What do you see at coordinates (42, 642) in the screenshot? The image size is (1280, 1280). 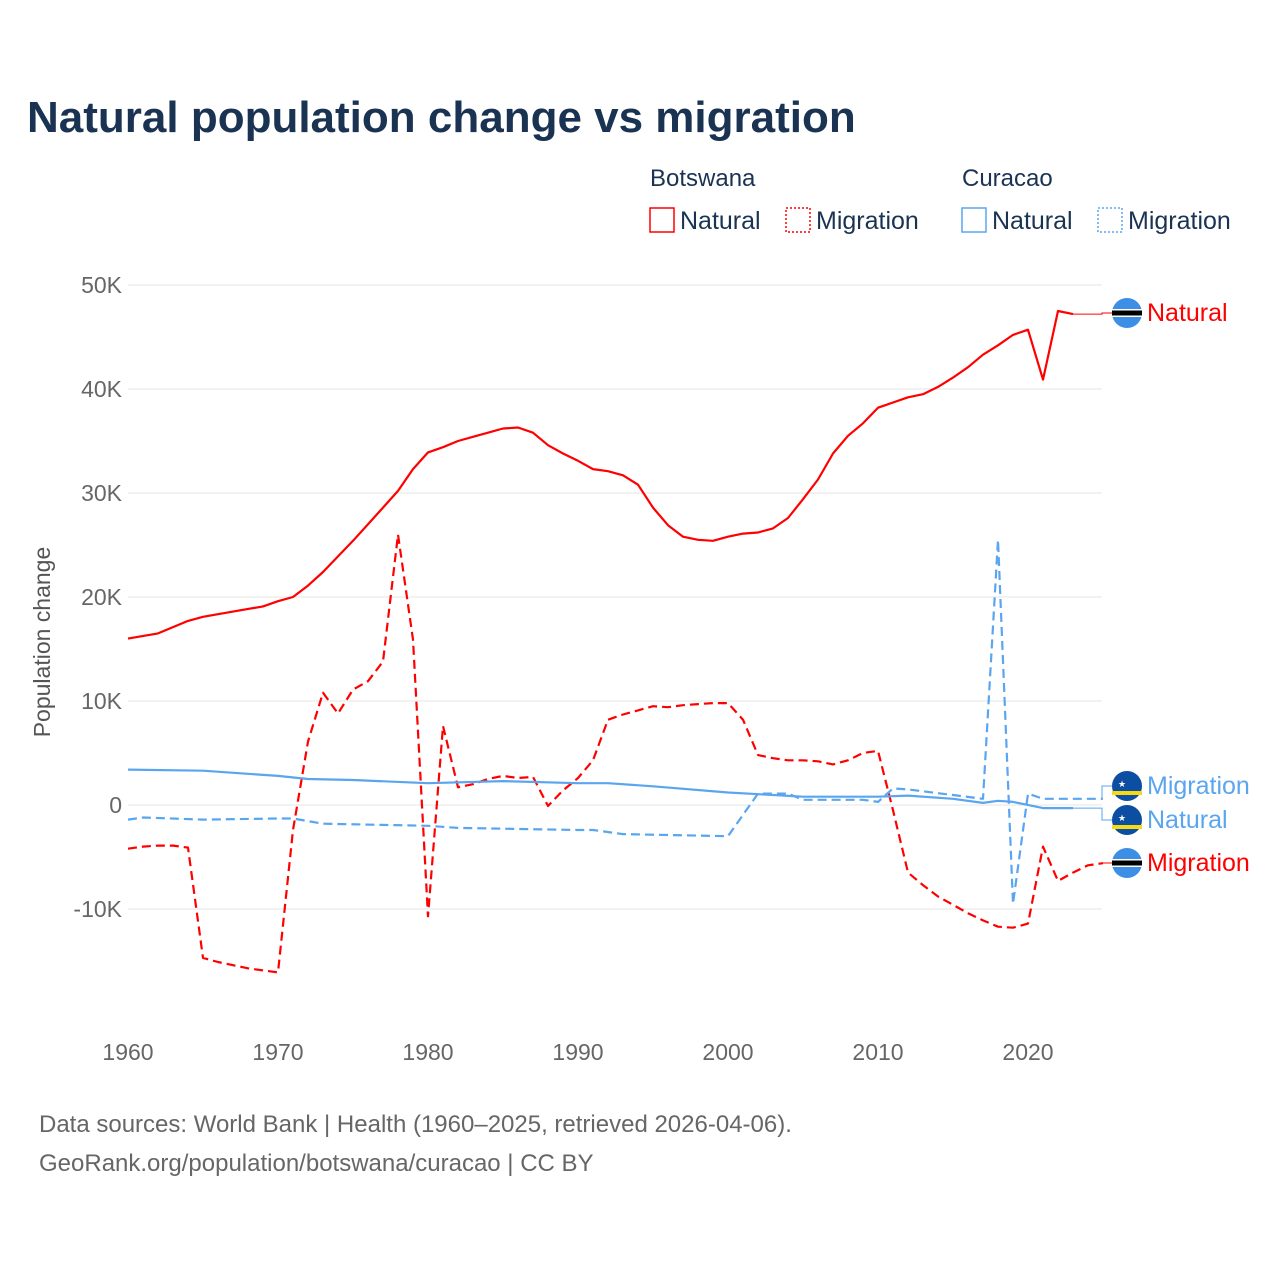 I see `y-axis-label: Population change` at bounding box center [42, 642].